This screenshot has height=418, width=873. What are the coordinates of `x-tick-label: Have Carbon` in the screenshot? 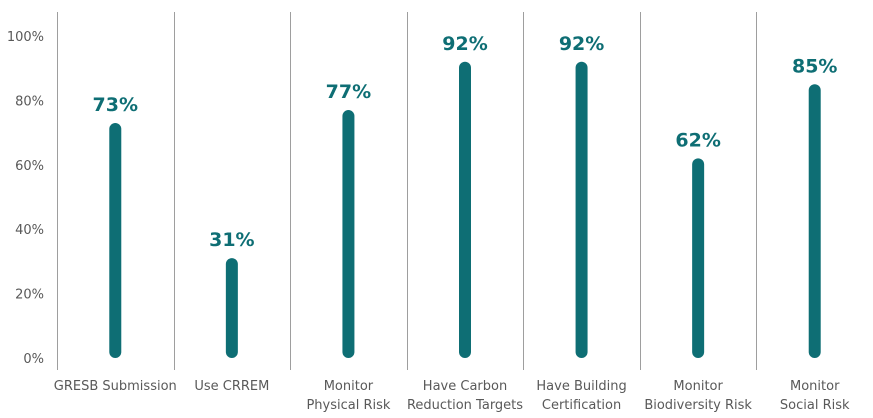 It's located at (465, 386).